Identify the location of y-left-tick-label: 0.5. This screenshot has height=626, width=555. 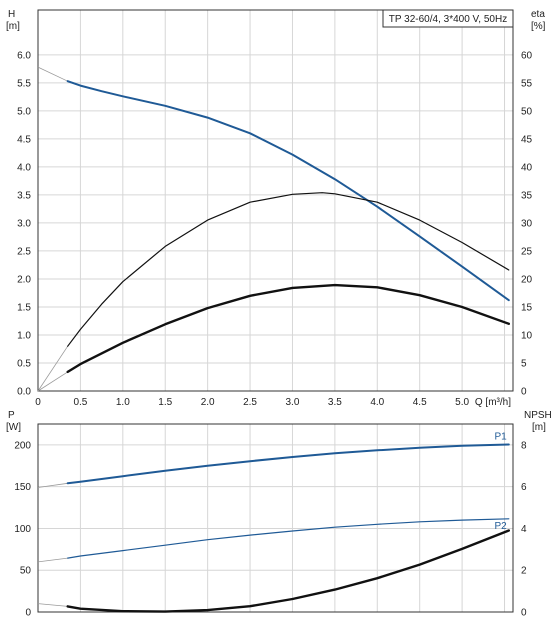
(24, 363).